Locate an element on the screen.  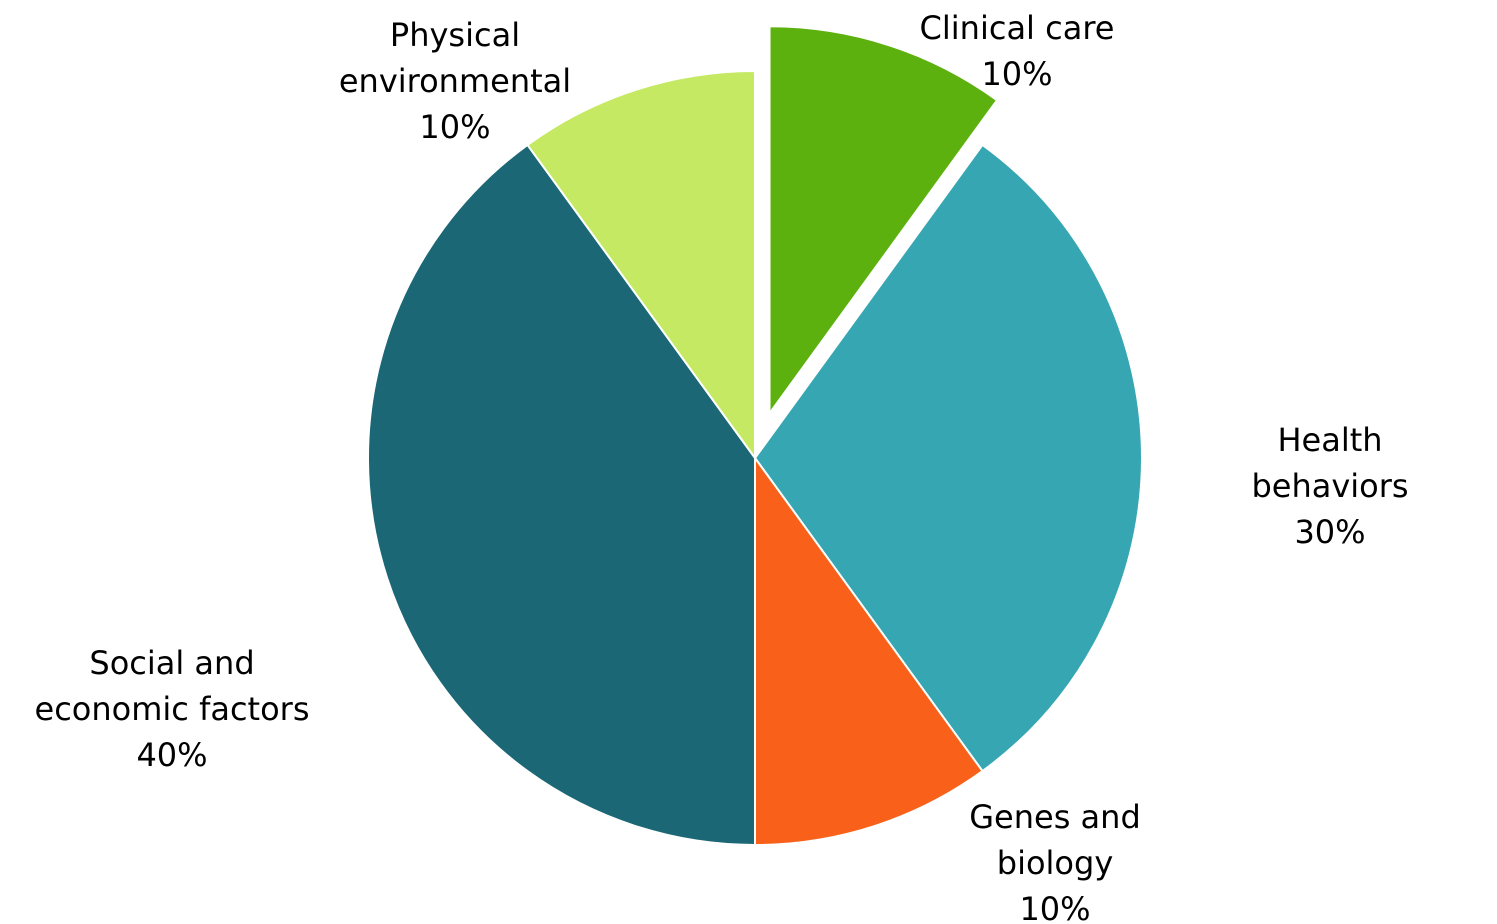
slice-label: Social and economic factors 40% is located at coordinates (172, 709).